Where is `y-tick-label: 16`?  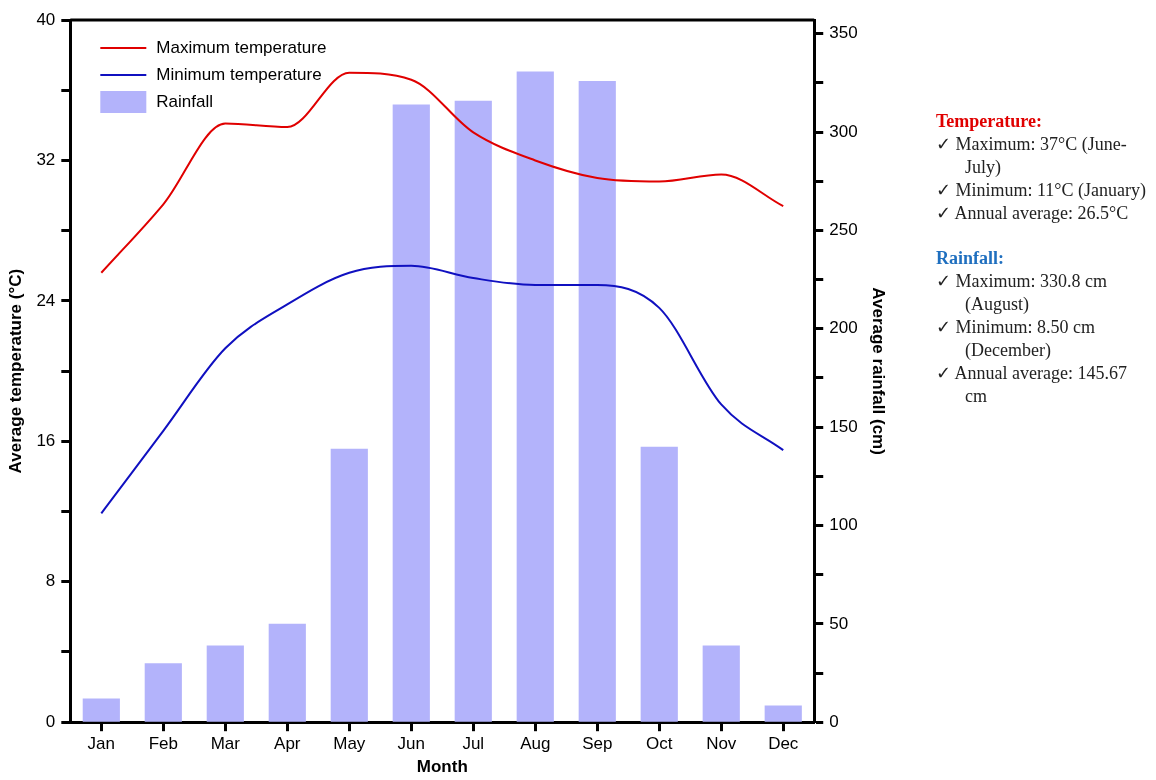
y-tick-label: 16 is located at coordinates (46, 441).